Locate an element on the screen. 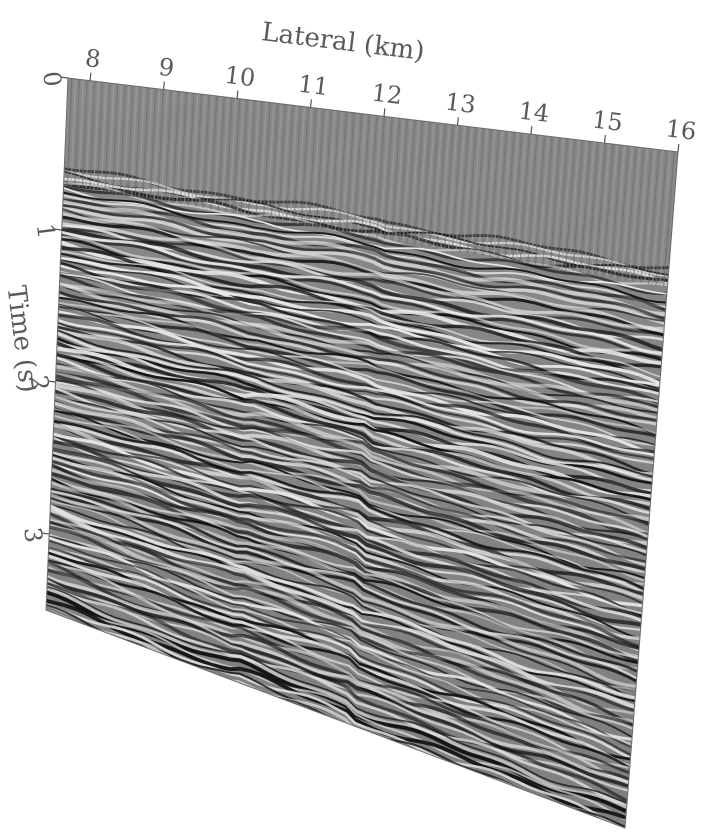 The width and height of the screenshot is (702, 836). x-tick-label: 9 is located at coordinates (166, 68).